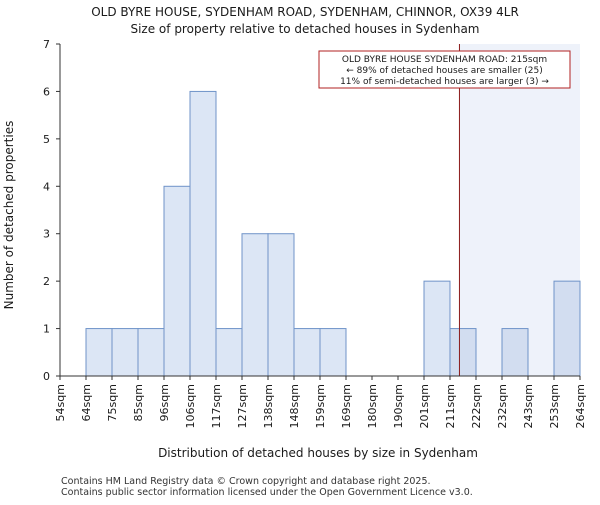 The height and width of the screenshot is (505, 600). What do you see at coordinates (398, 406) in the screenshot?
I see `x-tick-label: 190sqm` at bounding box center [398, 406].